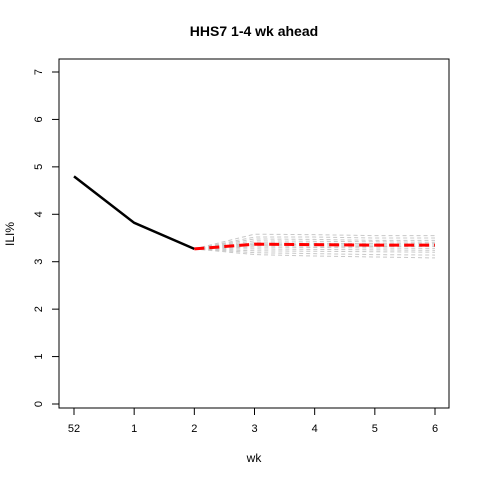 The height and width of the screenshot is (480, 480). What do you see at coordinates (134, 429) in the screenshot?
I see `x-tick-label: 1` at bounding box center [134, 429].